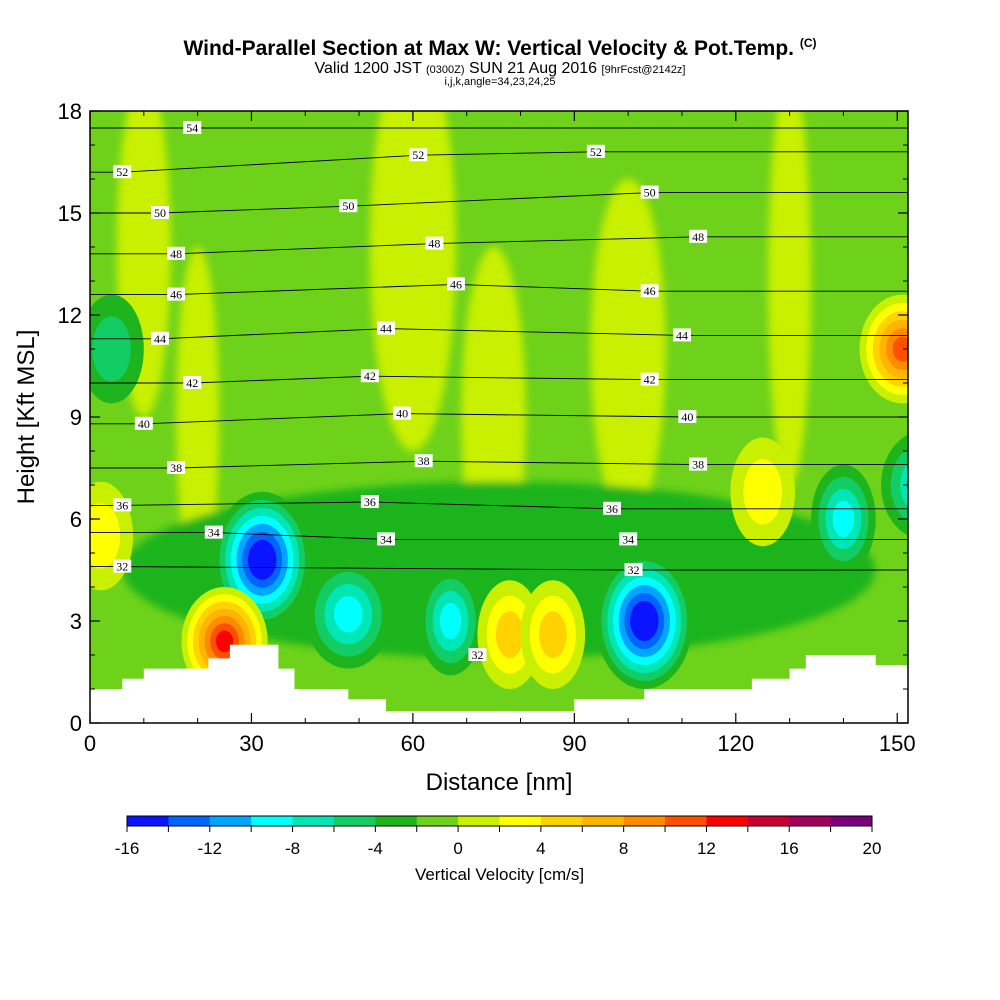 The width and height of the screenshot is (1000, 1000). Describe the element at coordinates (209, 848) in the screenshot. I see `colorbar-tick-label: -12` at that location.